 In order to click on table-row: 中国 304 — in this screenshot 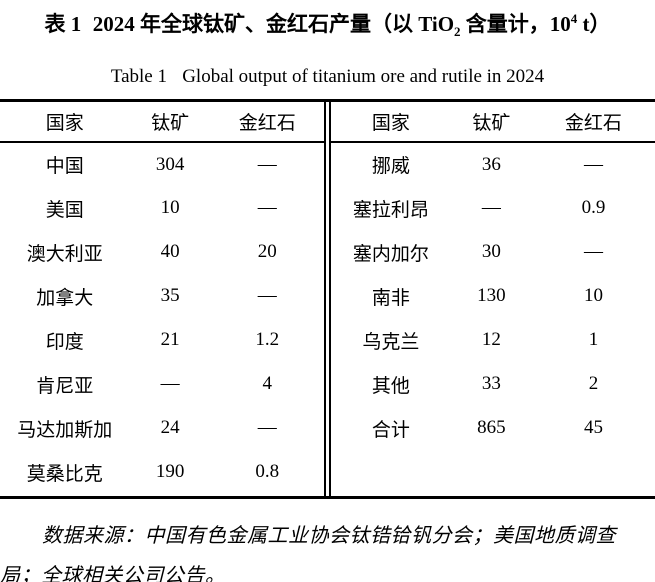, I will do `click(162, 164)`.